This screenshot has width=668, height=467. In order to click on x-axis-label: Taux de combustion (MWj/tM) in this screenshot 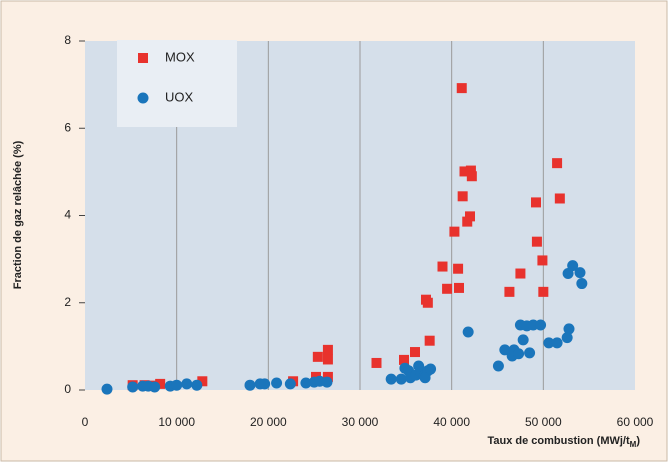, I will do `click(563, 442)`.